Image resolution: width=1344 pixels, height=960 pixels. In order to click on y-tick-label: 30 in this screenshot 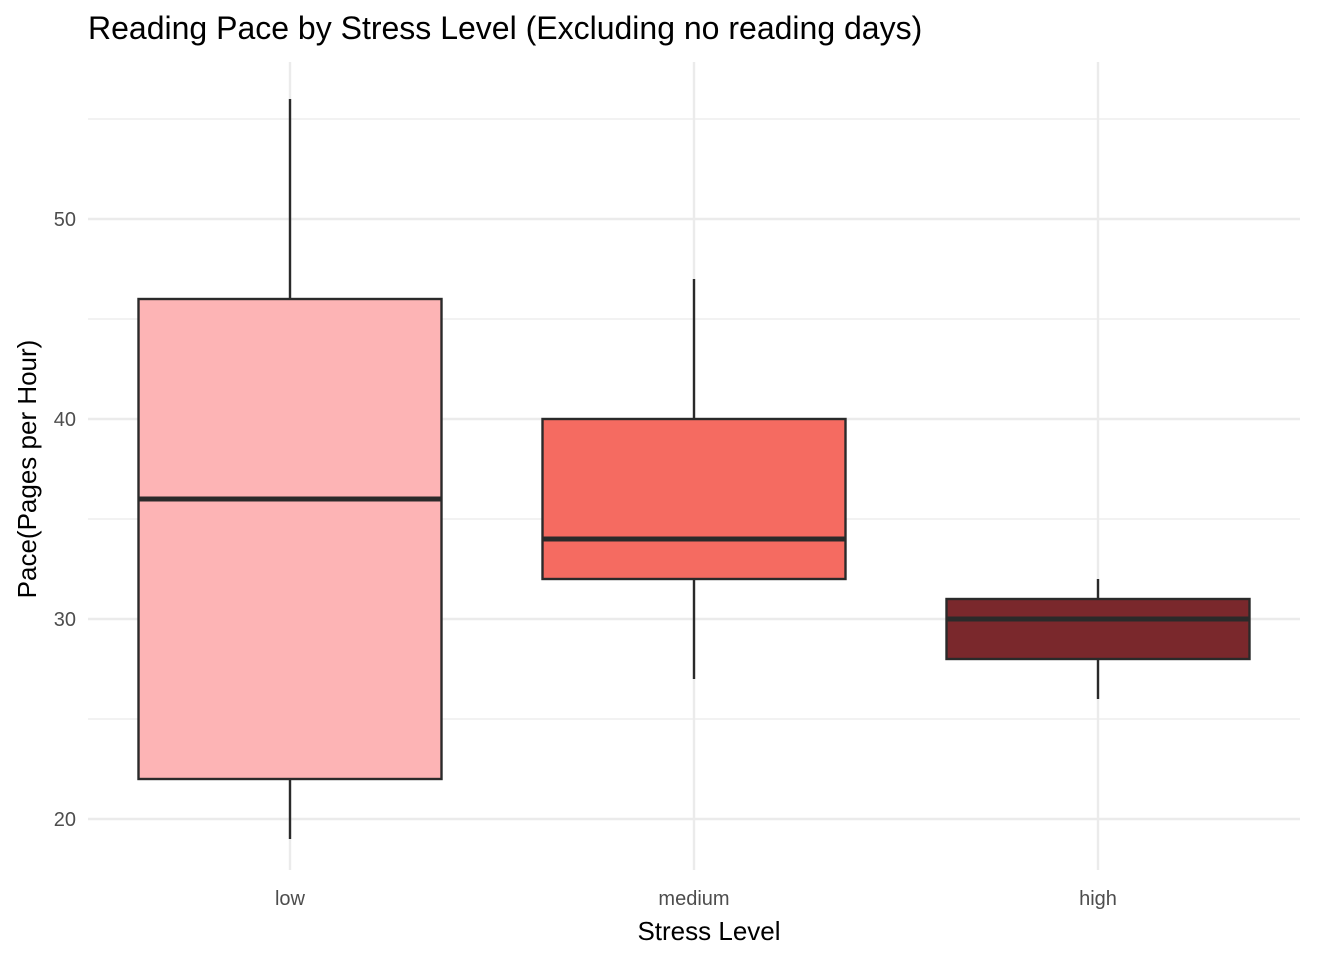, I will do `click(65, 620)`.